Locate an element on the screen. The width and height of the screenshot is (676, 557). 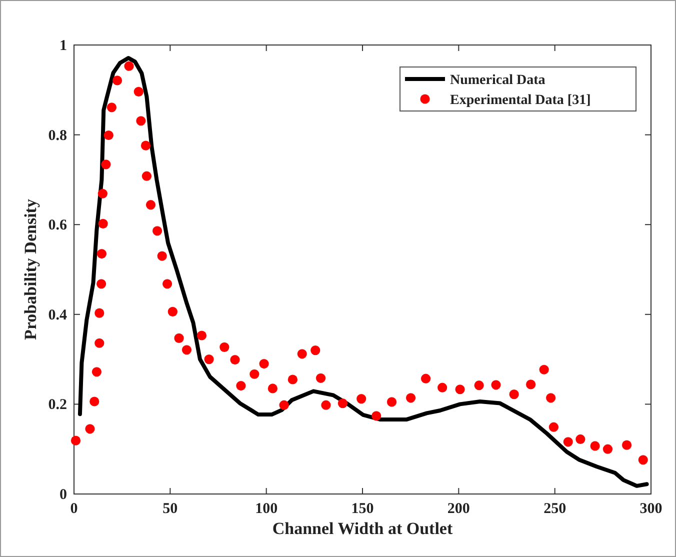
y-tick-label: 0.2 is located at coordinates (57, 405).